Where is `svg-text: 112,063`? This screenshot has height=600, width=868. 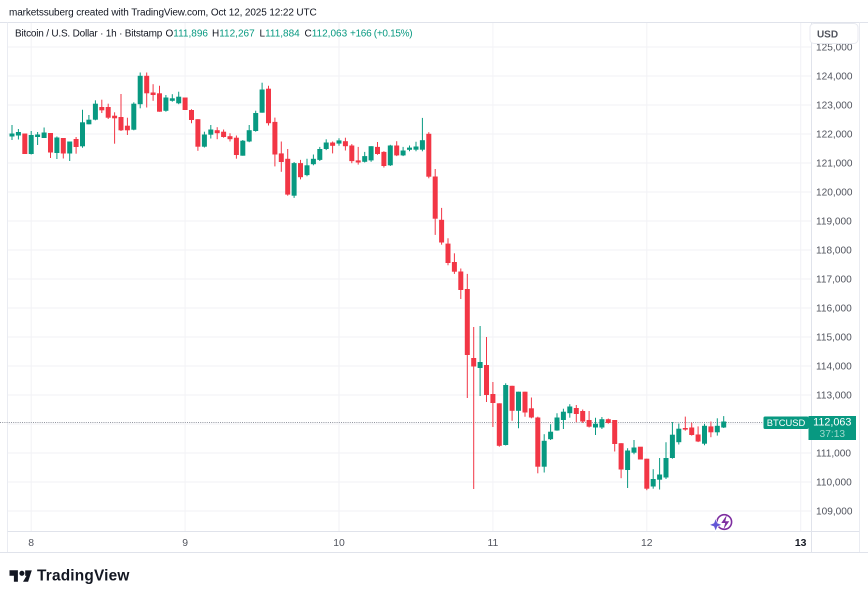
svg-text: 112,063 is located at coordinates (832, 423).